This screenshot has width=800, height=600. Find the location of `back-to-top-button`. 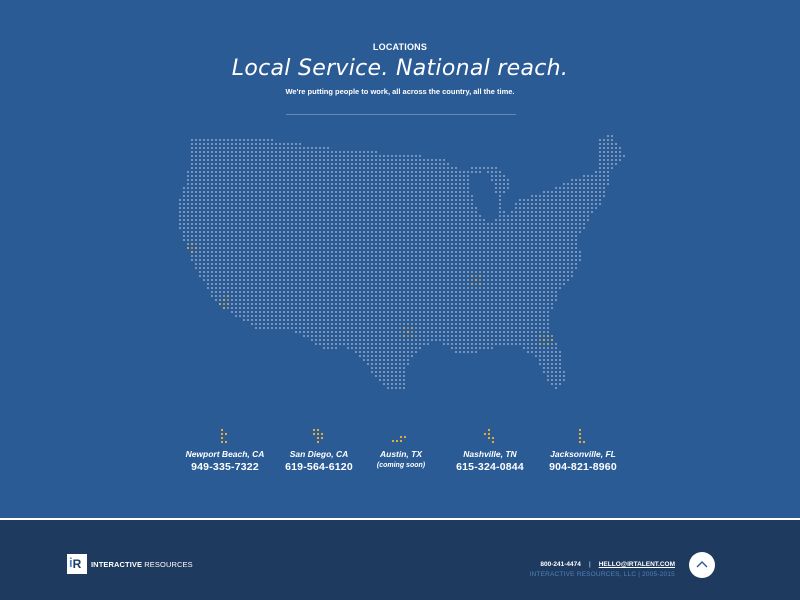

back-to-top-button is located at coordinates (702, 565).